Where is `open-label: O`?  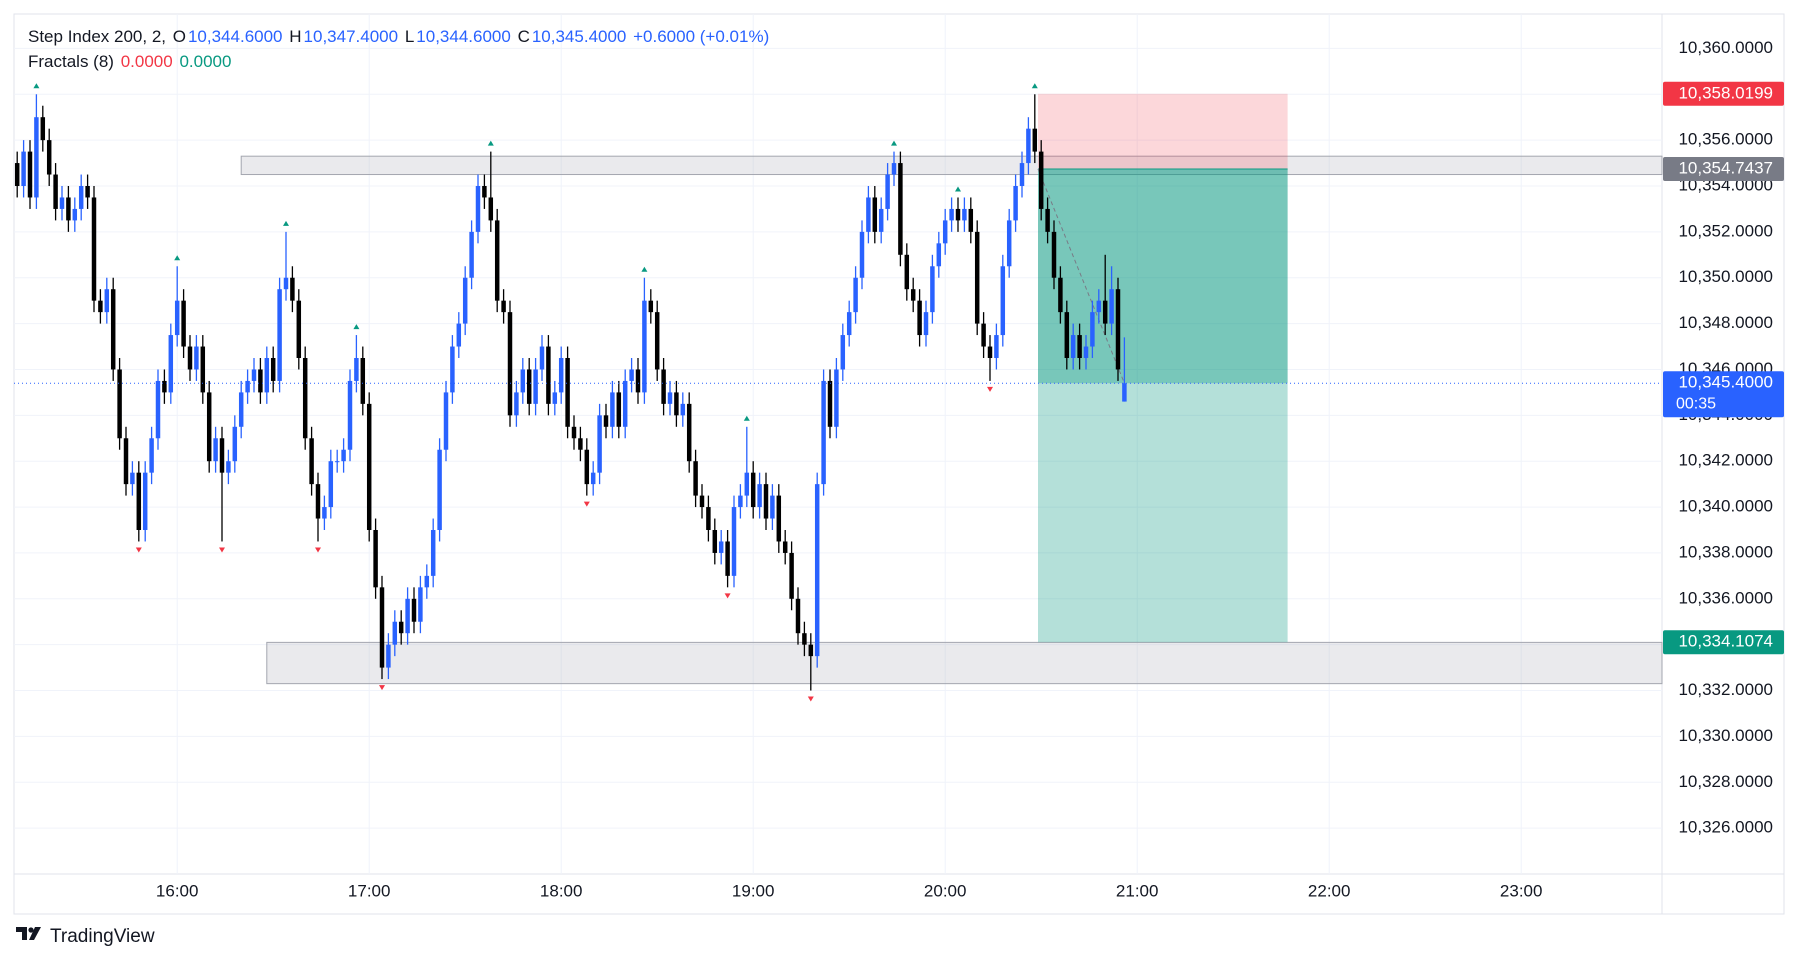 open-label: O is located at coordinates (179, 36).